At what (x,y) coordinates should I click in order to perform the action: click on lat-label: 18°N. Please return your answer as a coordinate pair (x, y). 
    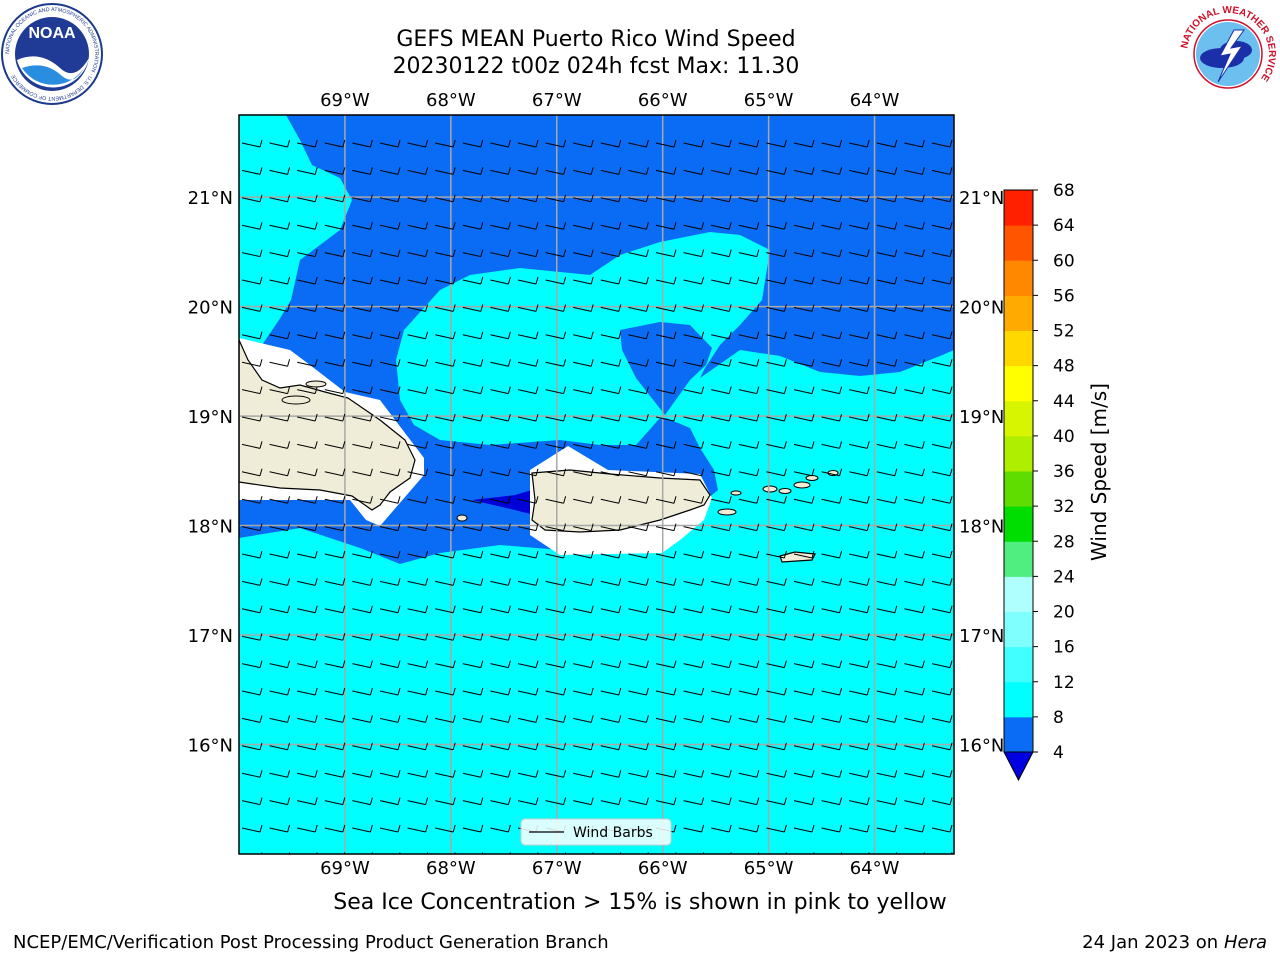
    Looking at the image, I should click on (210, 527).